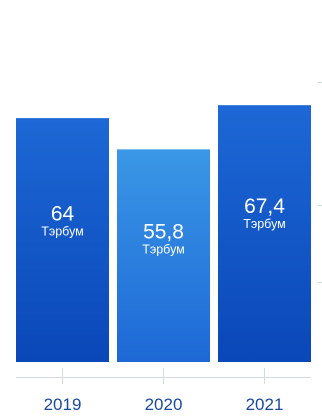 The image size is (322, 417). I want to click on data-label-2021: 67,4, so click(264, 206).